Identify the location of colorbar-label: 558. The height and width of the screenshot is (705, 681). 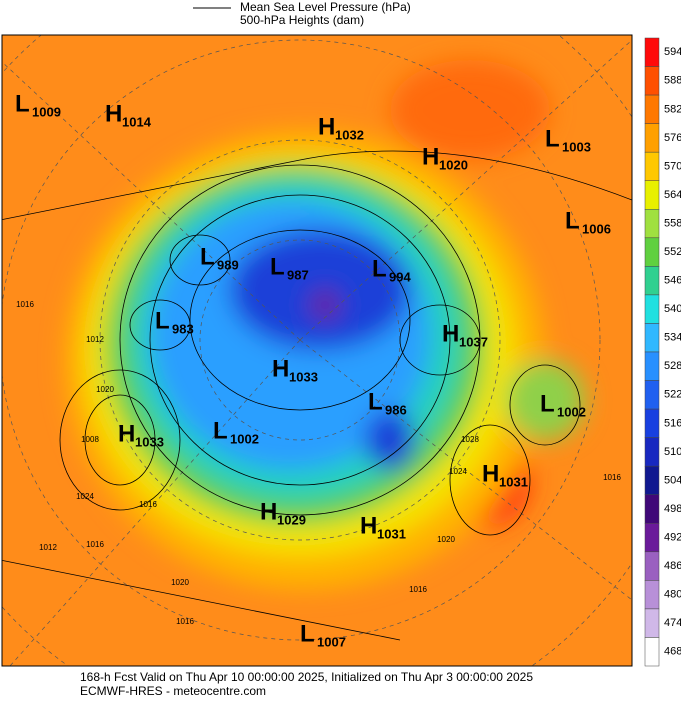
(672, 223).